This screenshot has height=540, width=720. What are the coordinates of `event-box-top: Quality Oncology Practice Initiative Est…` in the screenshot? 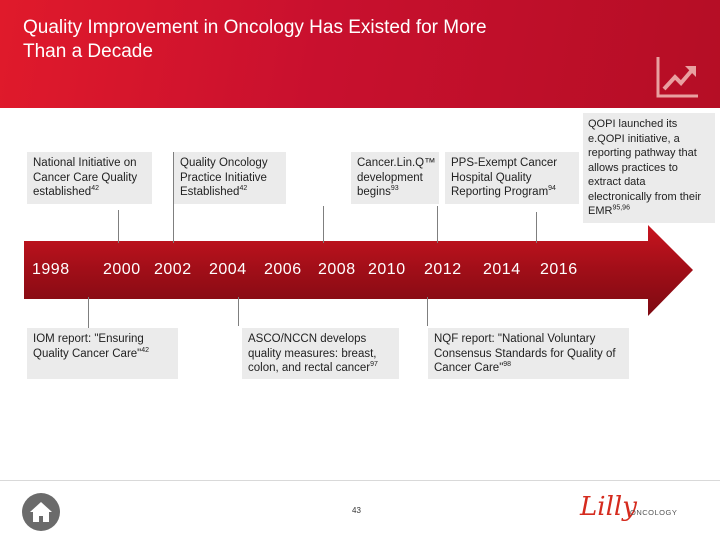 It's located at (230, 178).